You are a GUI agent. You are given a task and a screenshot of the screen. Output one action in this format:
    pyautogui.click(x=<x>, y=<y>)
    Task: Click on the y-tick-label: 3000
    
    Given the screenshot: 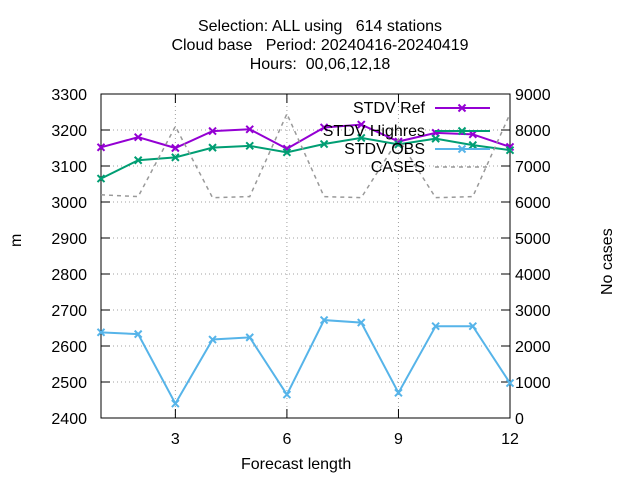 What is the action you would take?
    pyautogui.click(x=69, y=203)
    